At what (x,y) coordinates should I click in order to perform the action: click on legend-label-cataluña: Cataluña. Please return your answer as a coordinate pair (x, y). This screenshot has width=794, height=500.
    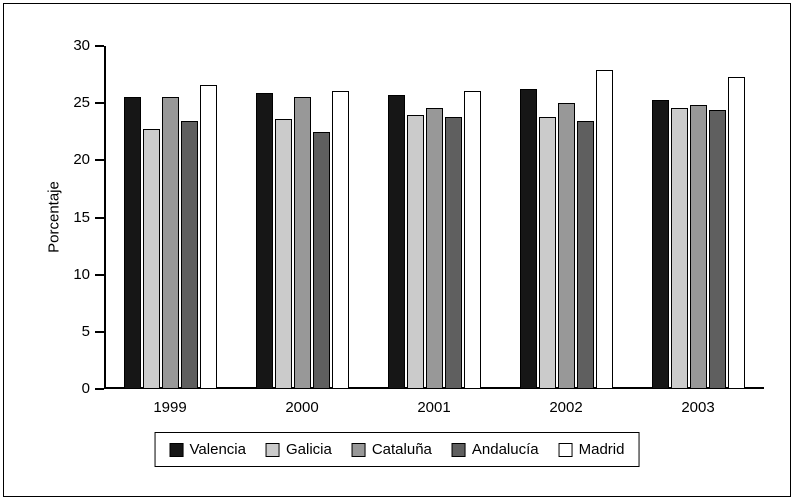
    Looking at the image, I should click on (401, 449).